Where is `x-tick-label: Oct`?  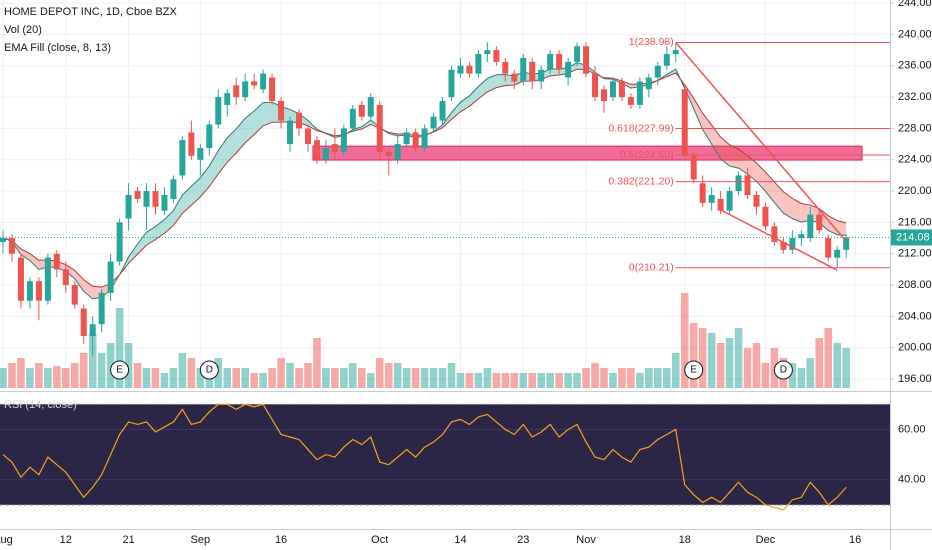 x-tick-label: Oct is located at coordinates (379, 540).